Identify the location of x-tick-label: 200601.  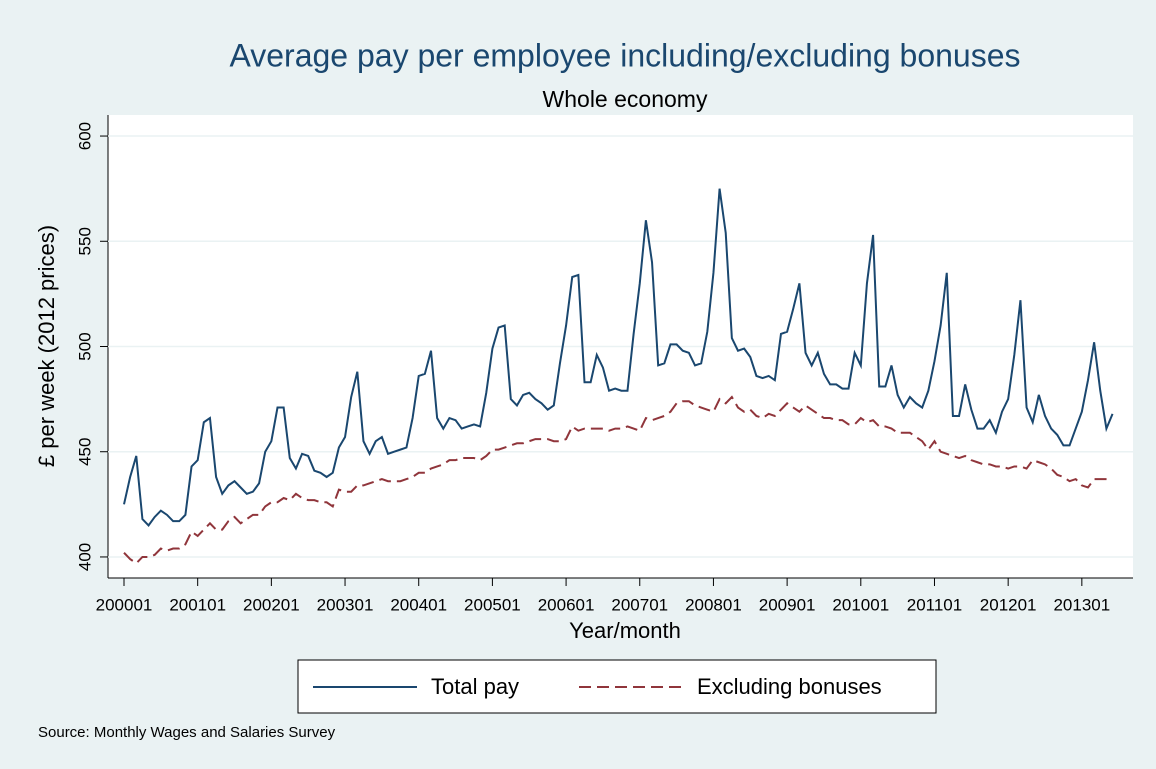
(566, 604).